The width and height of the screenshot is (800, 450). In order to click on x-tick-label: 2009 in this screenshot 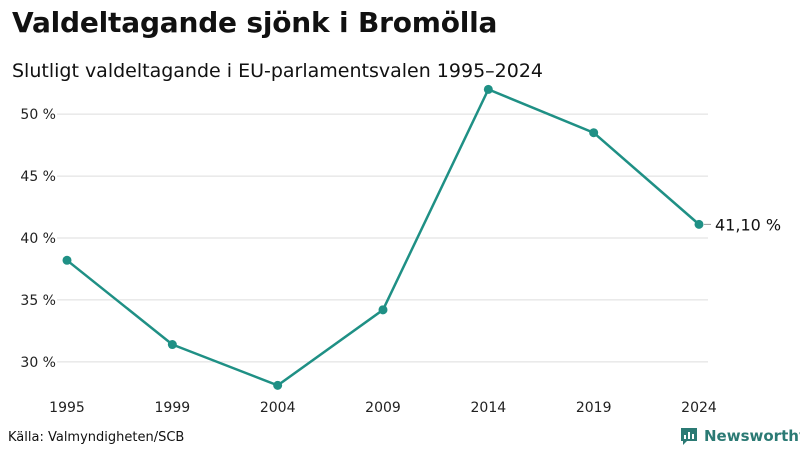, I will do `click(383, 408)`.